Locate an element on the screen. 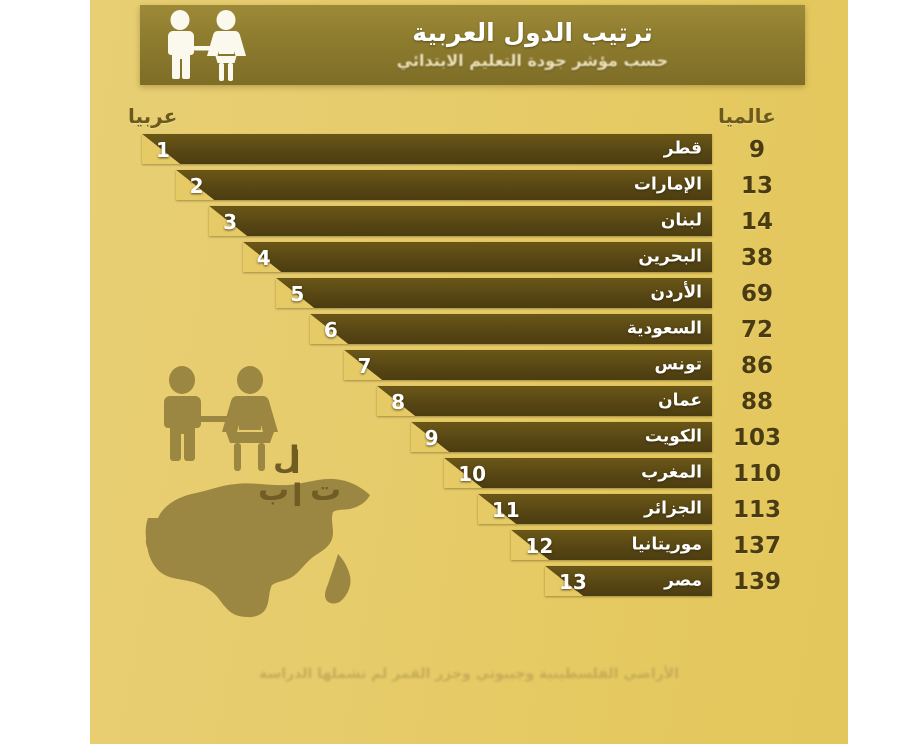 Image resolution: width=900 pixels, height=744 pixels. country-name: الإمارات is located at coordinates (667, 184).